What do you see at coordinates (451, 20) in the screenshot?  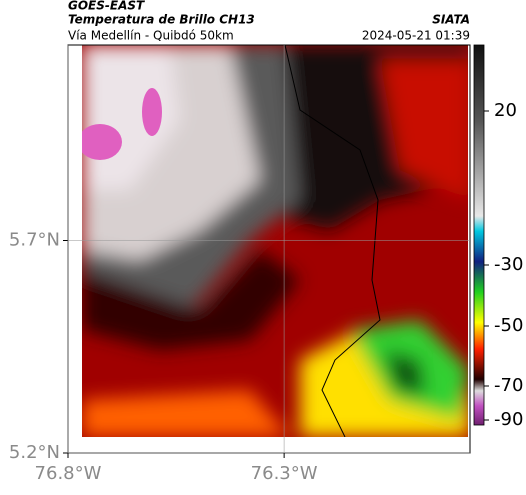 I see `brand: SIATA` at bounding box center [451, 20].